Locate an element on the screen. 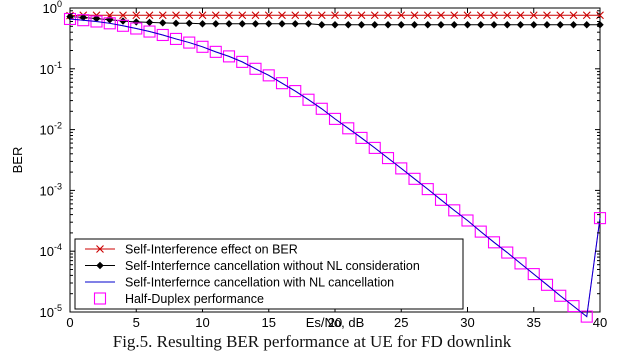  y-tick-label: 10⁻⁵ is located at coordinates (51, 311).